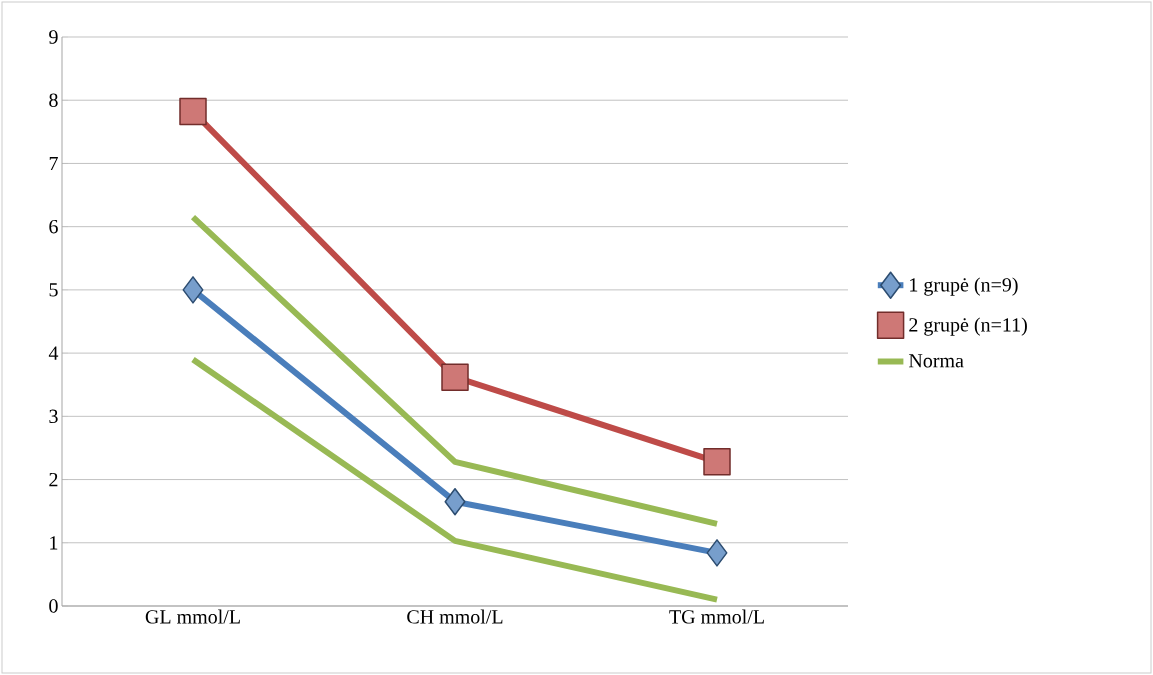  What do you see at coordinates (968, 326) in the screenshot?
I see `legend-label: 2 grupė (n=11)` at bounding box center [968, 326].